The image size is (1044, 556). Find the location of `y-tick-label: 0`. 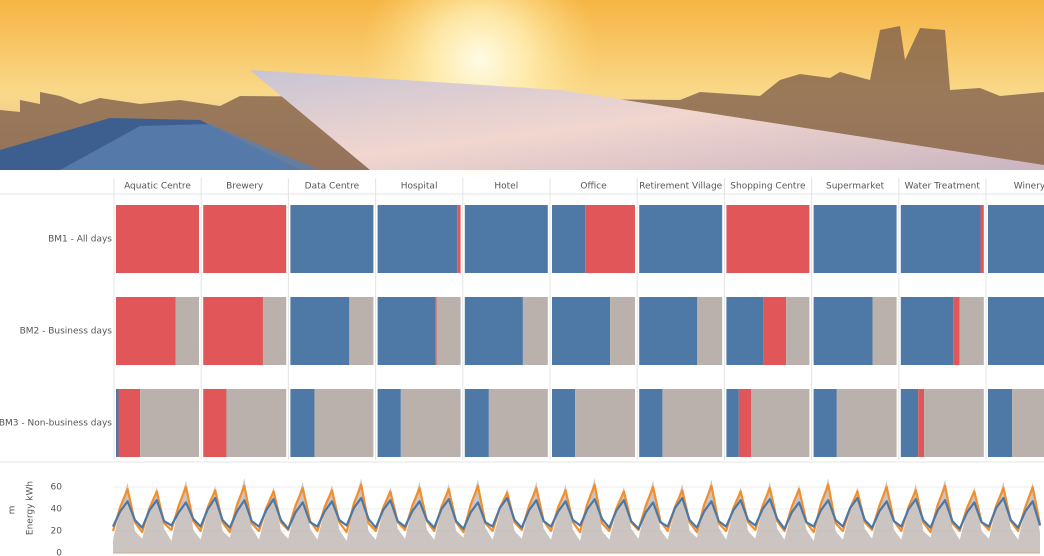

y-tick-label: 0 is located at coordinates (59, 552).